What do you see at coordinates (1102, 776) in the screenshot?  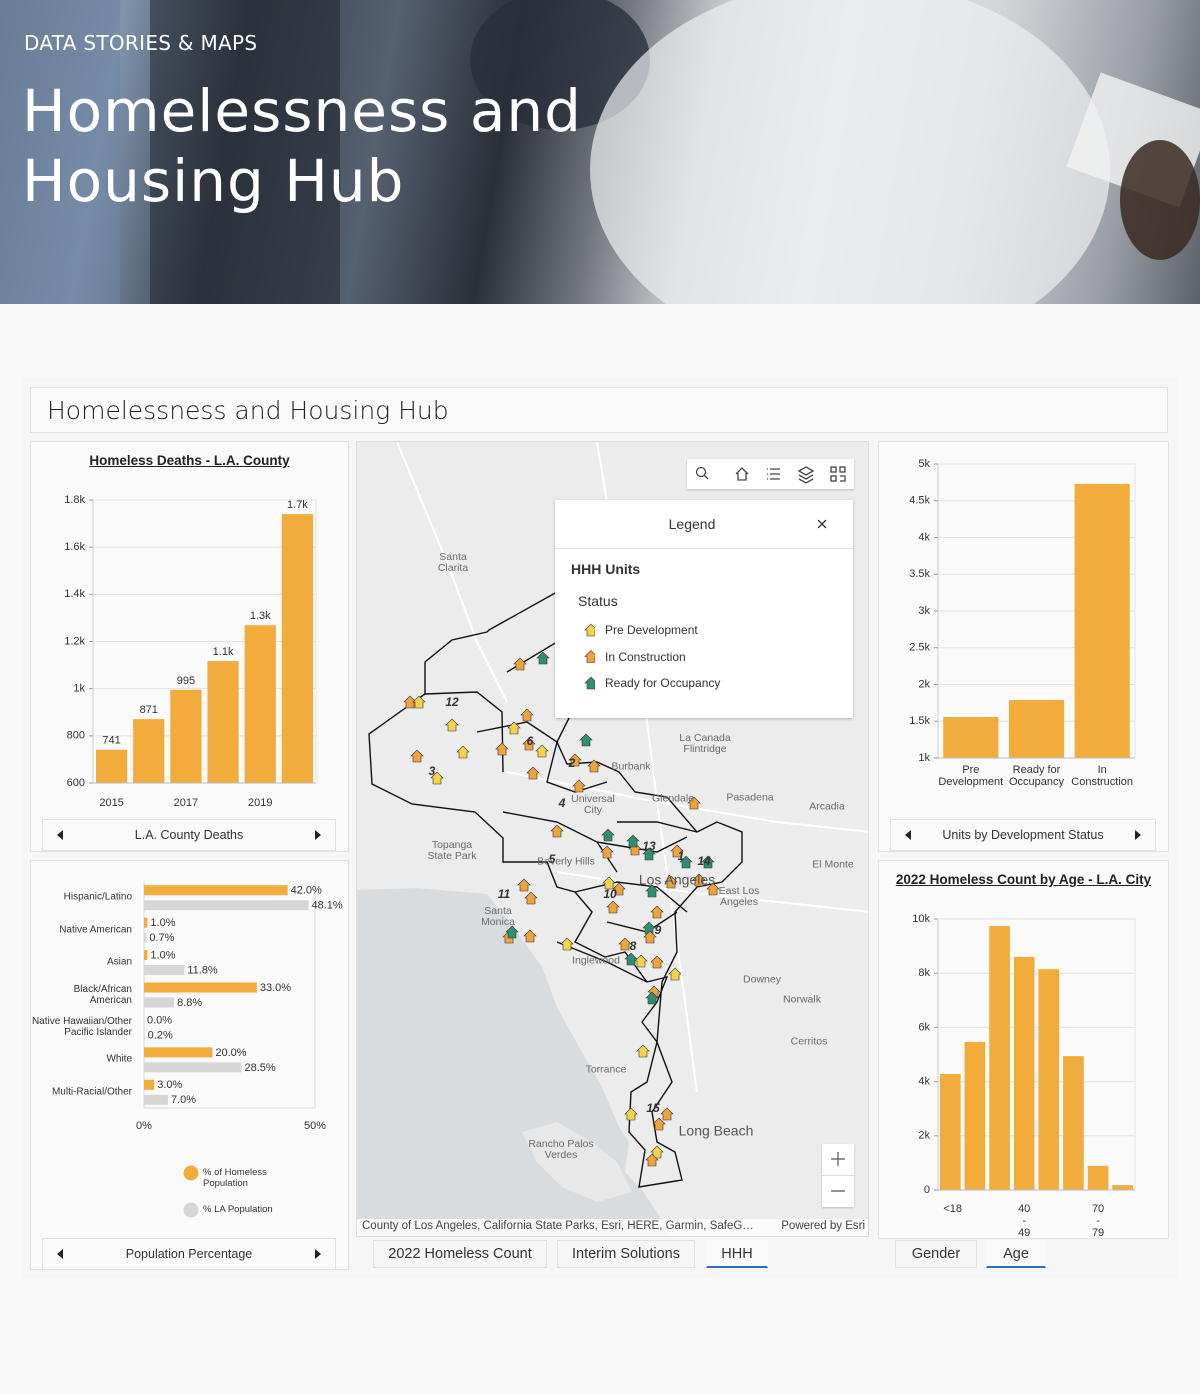 I see `x-tick-label: In Construction` at bounding box center [1102, 776].